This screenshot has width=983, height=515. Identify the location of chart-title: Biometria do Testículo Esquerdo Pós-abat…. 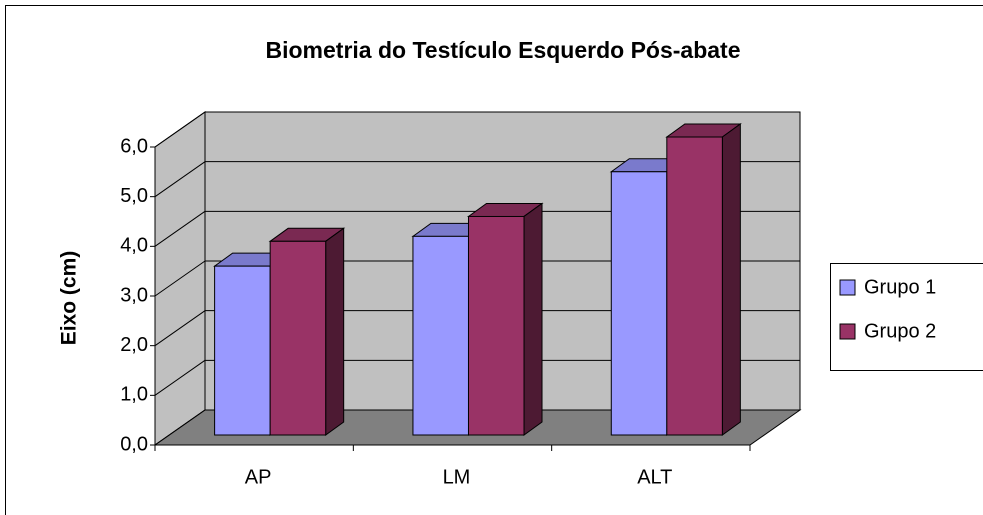
(503, 50).